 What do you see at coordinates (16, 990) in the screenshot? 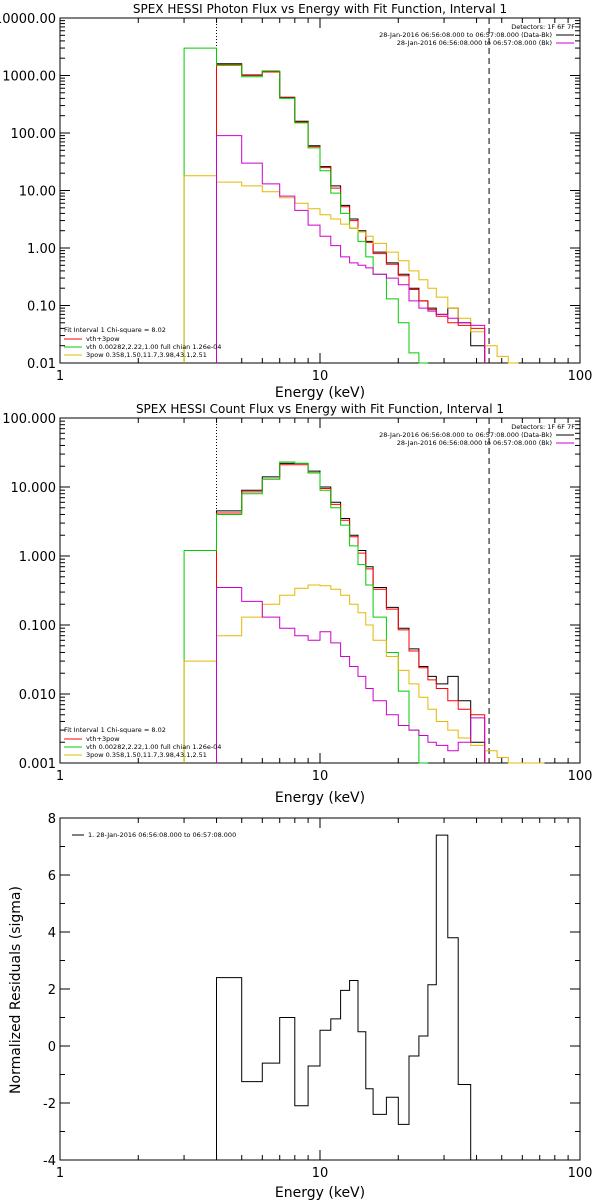
I see `panel-3-y-axis-label: Normalized Residuals (sigma)` at bounding box center [16, 990].